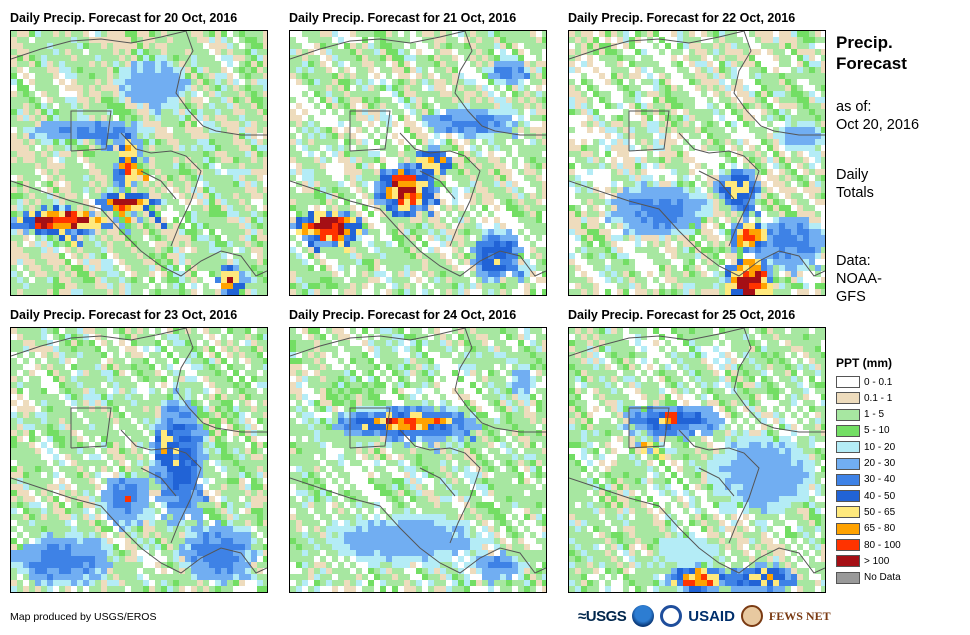 Image resolution: width=970 pixels, height=635 pixels. I want to click on totals-line2: Totals, so click(855, 193).